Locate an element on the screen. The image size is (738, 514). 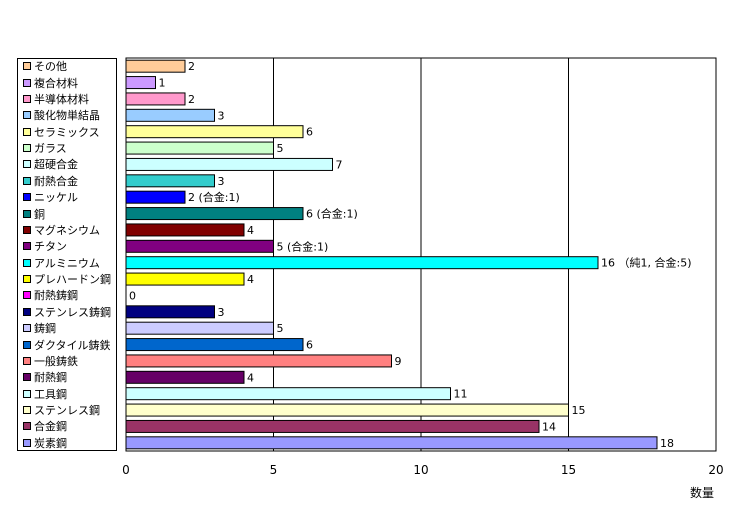
legend-item: 複合材料 is located at coordinates (48, 83).